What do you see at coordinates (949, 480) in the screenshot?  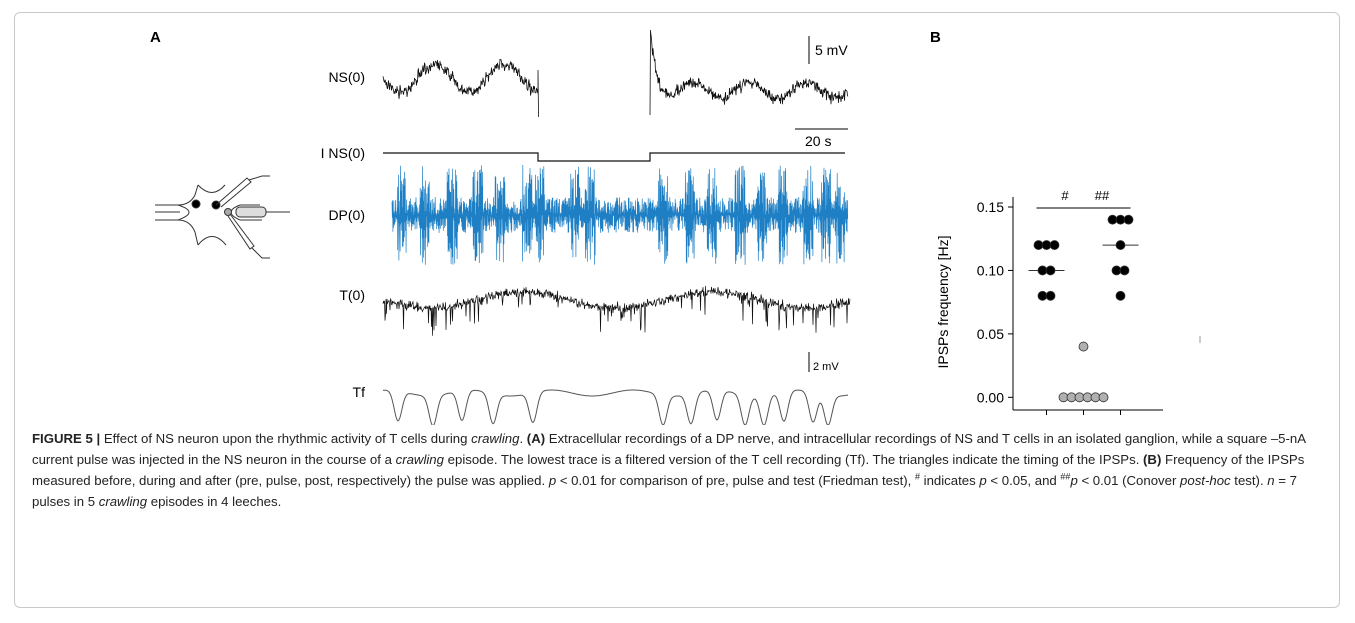 I see `caption-text: indicates` at bounding box center [949, 480].